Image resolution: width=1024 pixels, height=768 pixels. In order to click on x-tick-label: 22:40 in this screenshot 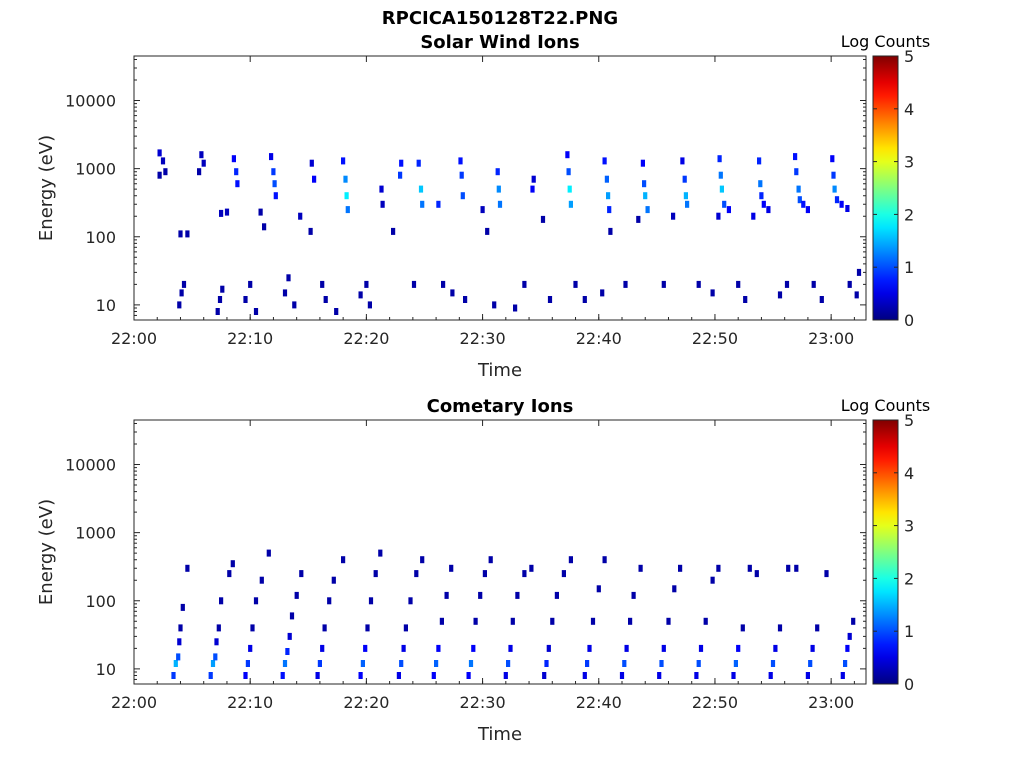, I will do `click(599, 338)`.